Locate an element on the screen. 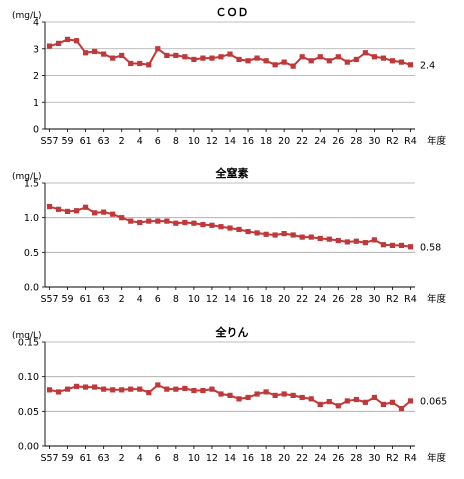  x-tick-label: 18 is located at coordinates (266, 141).